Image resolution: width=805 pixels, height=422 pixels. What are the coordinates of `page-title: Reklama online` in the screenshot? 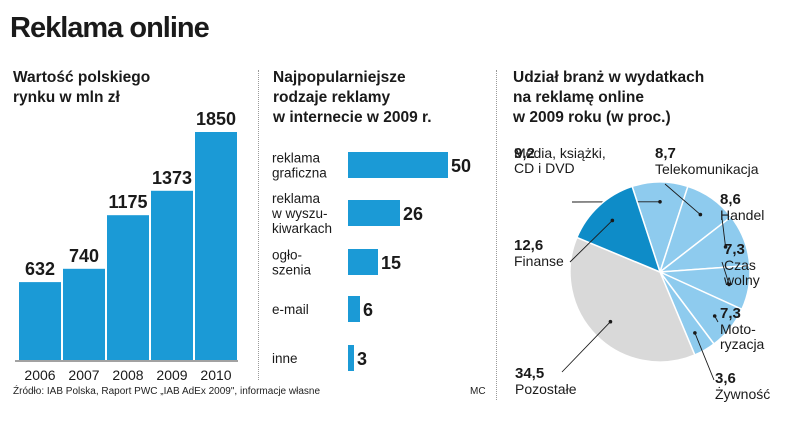 It's located at (110, 28).